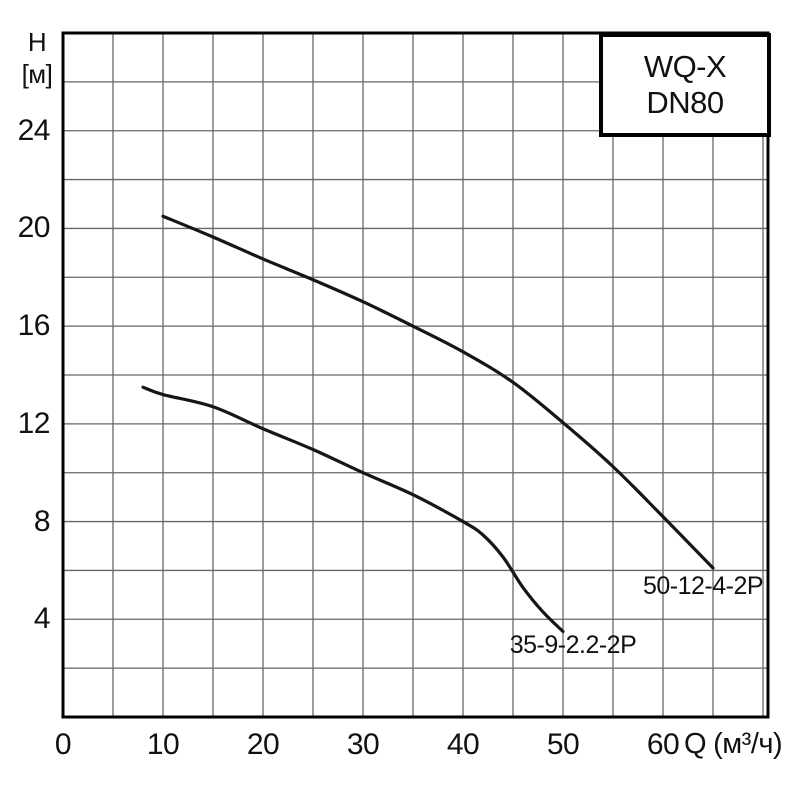  What do you see at coordinates (34, 326) in the screenshot?
I see `y-tick-label: 16` at bounding box center [34, 326].